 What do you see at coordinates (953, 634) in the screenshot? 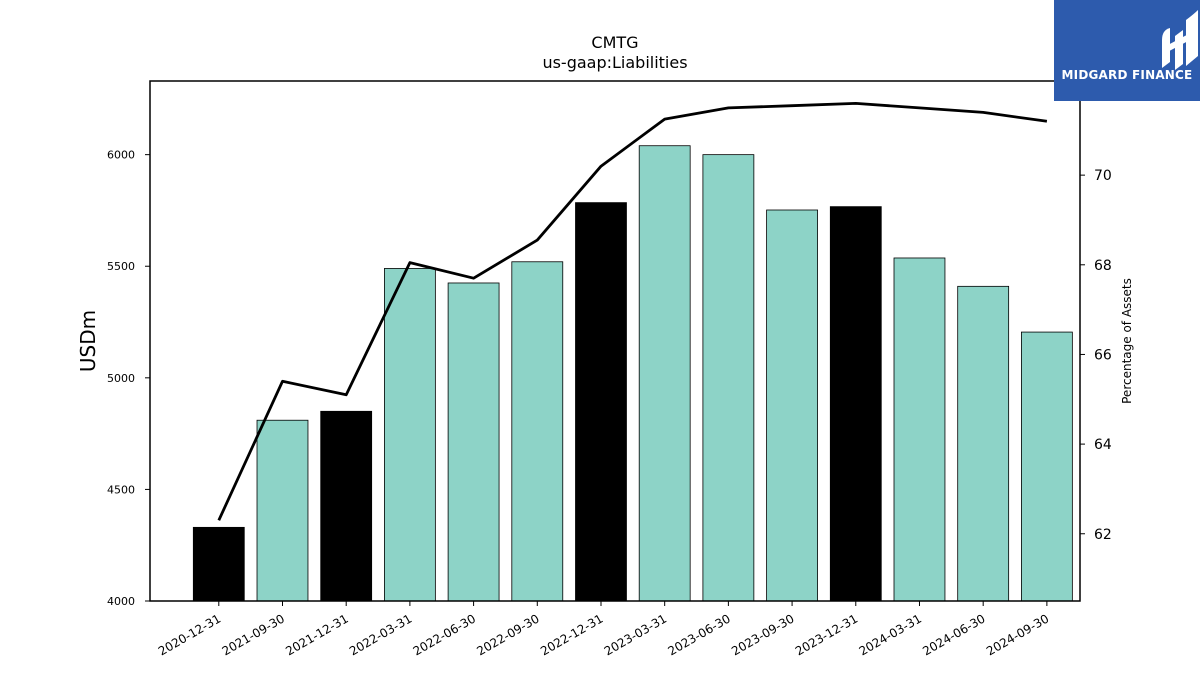
I see `x-tick-label-2024-06-30: 2024-06-30` at bounding box center [953, 634].